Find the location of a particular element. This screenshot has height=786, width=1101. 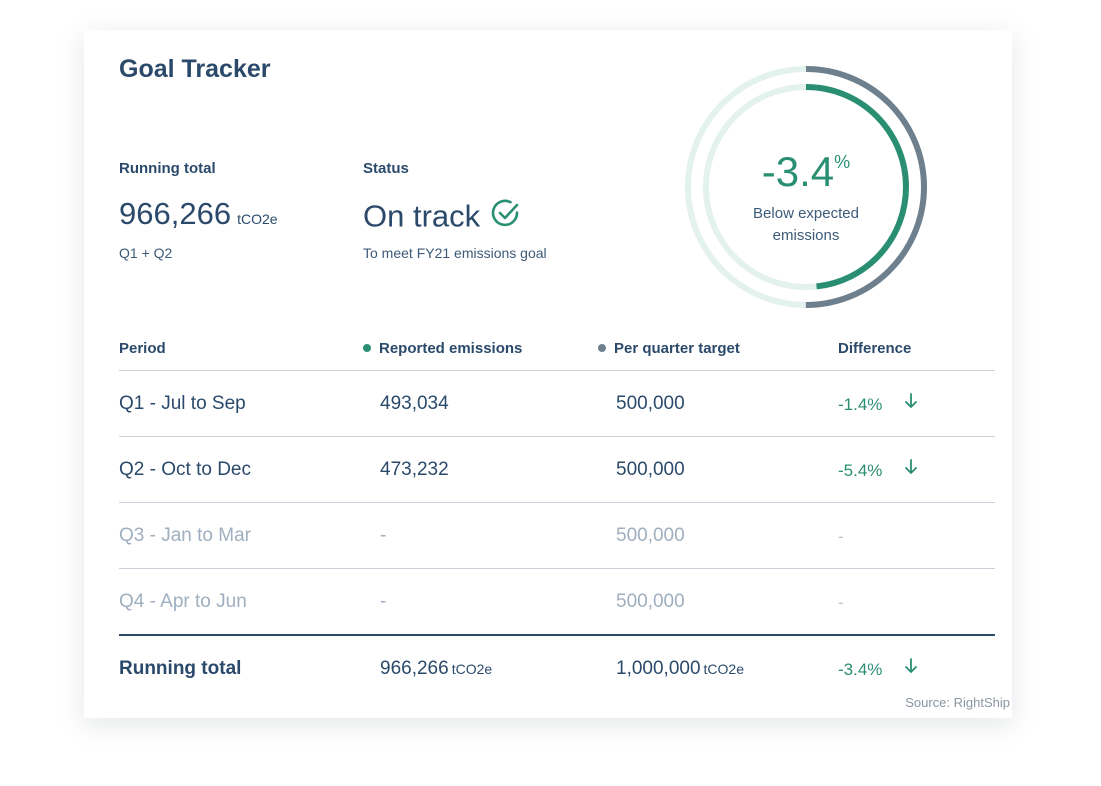

gauge-reported-arc is located at coordinates (806, 187).